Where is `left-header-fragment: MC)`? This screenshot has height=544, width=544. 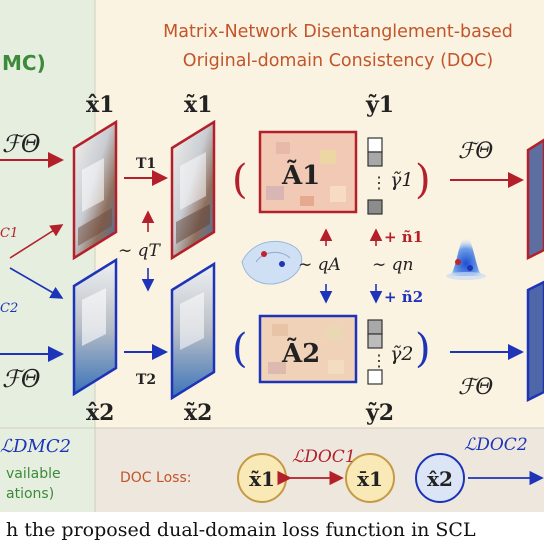 left-header-fragment: MC) is located at coordinates (24, 63).